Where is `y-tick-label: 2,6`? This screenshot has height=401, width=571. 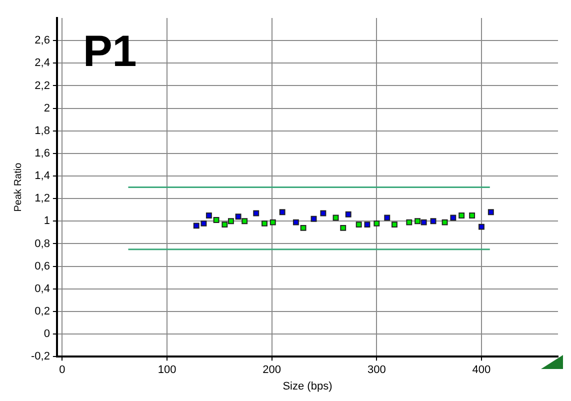
y-tick-label: 2,6 is located at coordinates (42, 40).